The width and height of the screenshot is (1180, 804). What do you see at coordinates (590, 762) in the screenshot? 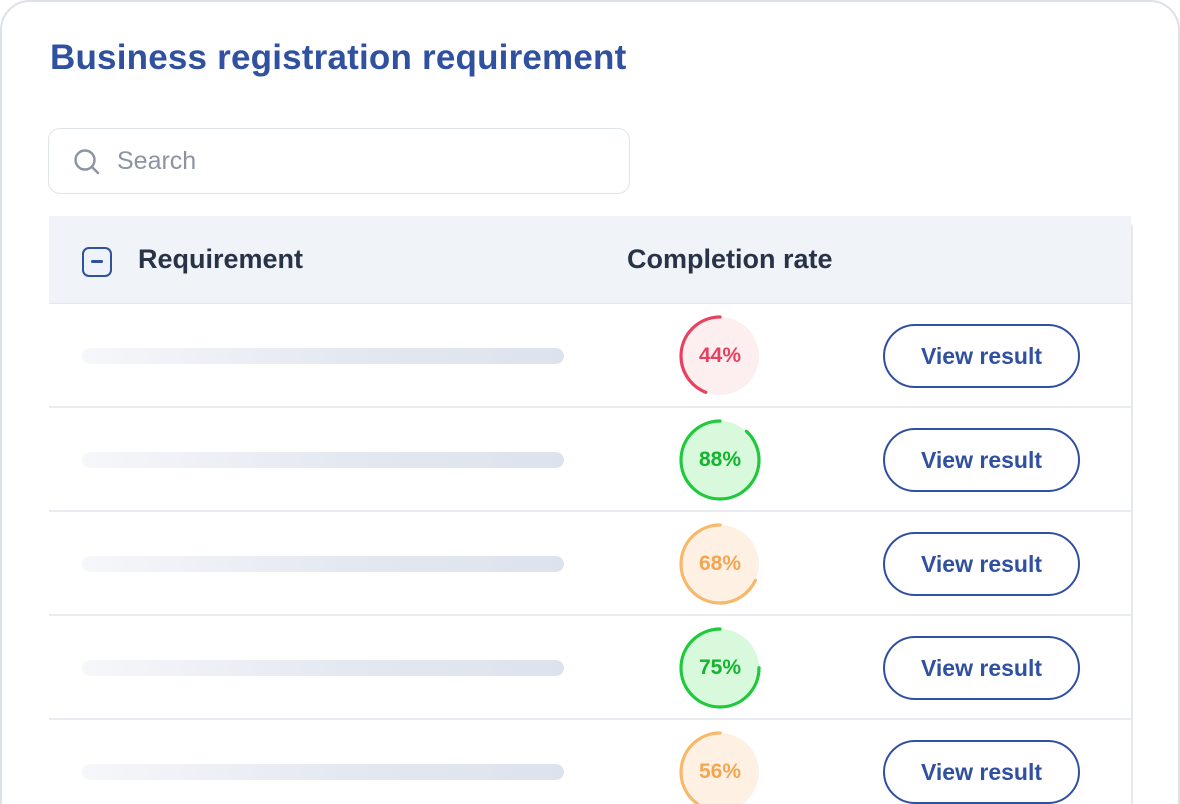
I see `table-row: 56% View result` at bounding box center [590, 762].